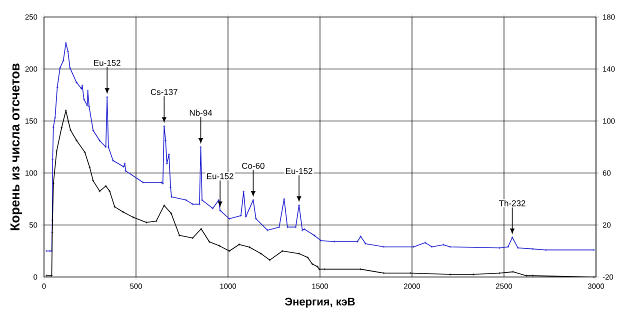 The height and width of the screenshot is (333, 622). What do you see at coordinates (320, 303) in the screenshot?
I see `x-axis-title: Энергия, кэВ` at bounding box center [320, 303].